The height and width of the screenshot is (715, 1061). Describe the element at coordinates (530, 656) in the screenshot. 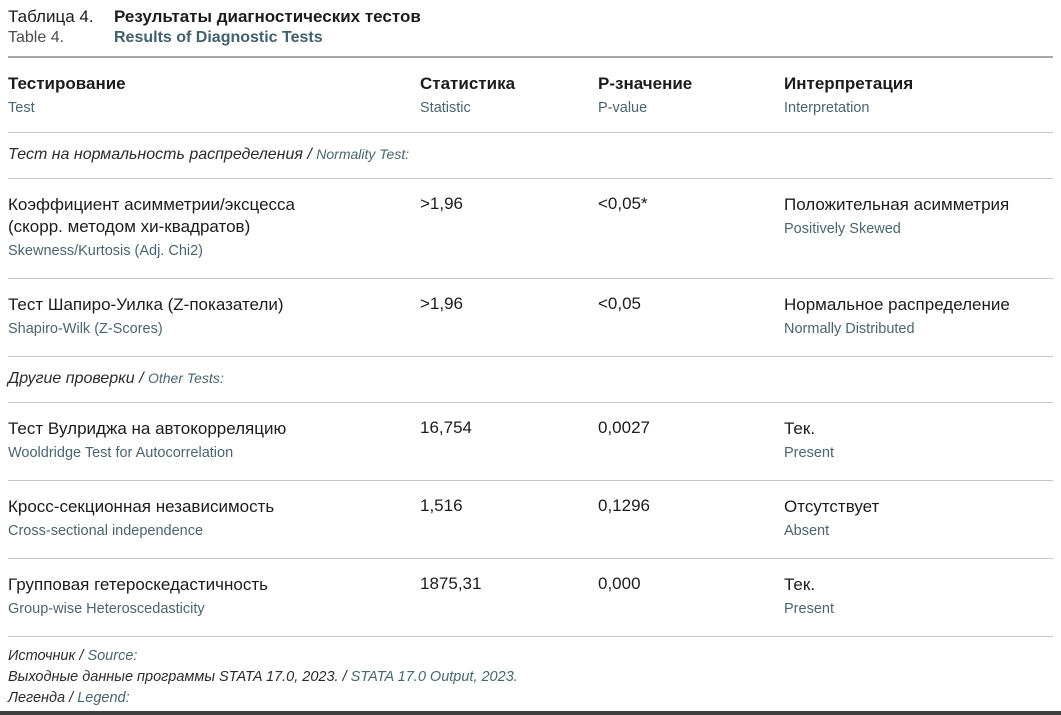

I see `footnote-source-label: Источник / Source:` at that location.